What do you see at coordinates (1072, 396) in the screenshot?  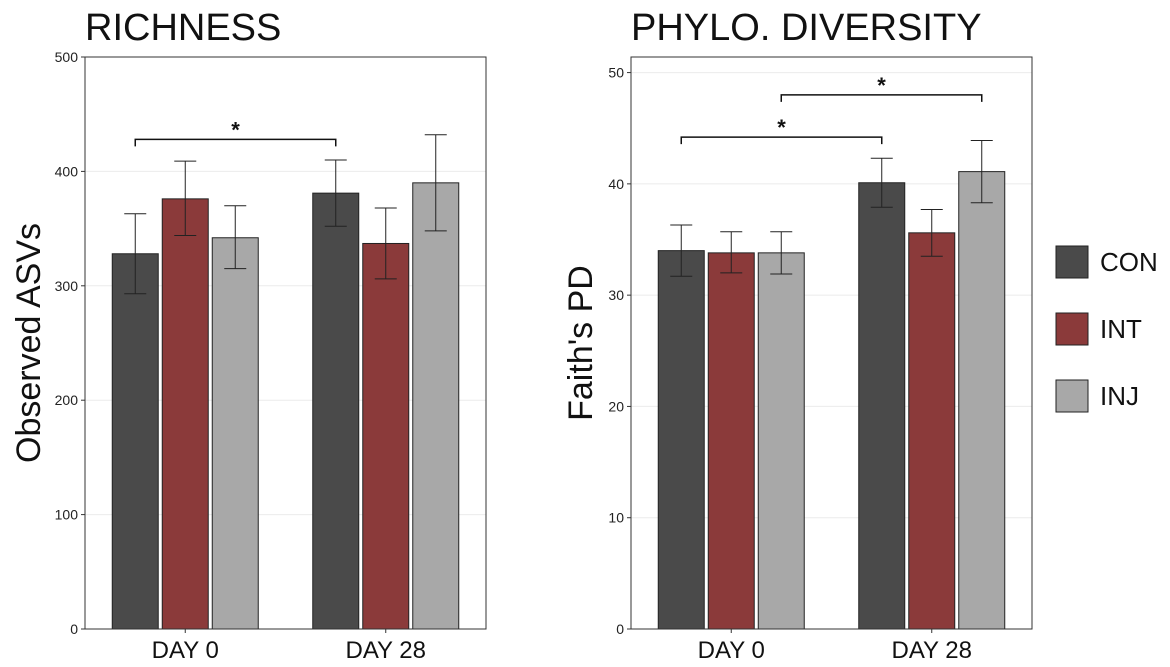 I see `legend-swatch-inj` at bounding box center [1072, 396].